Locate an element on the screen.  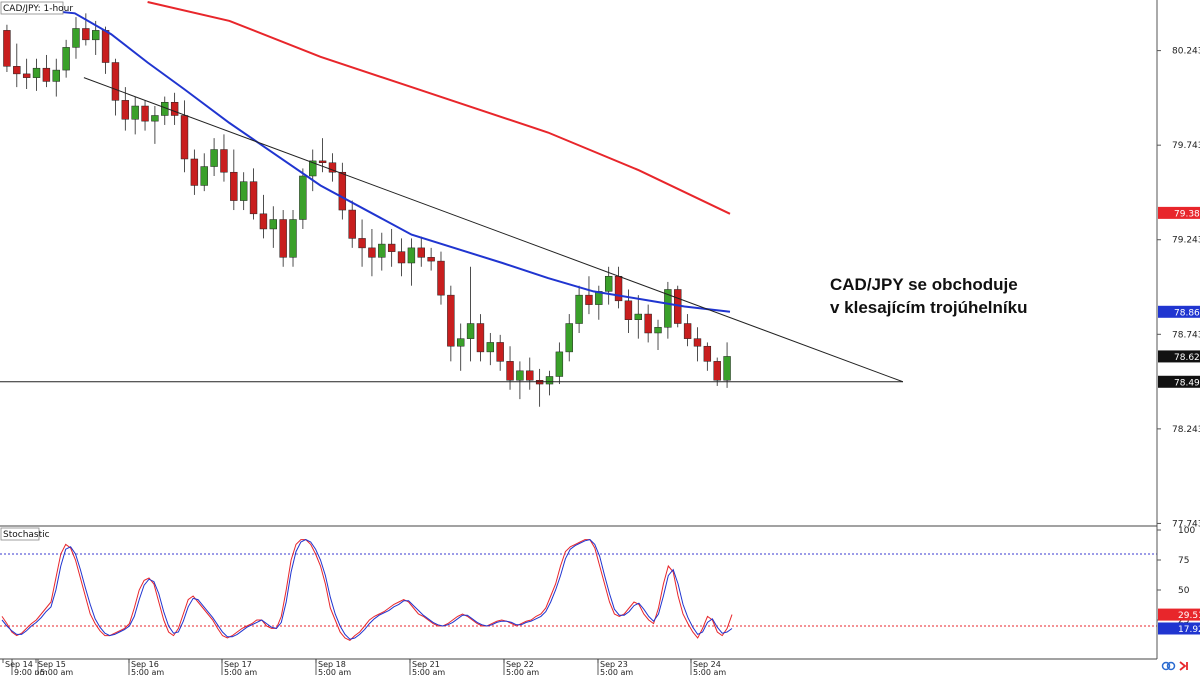
price-label-badge: 78.862 is located at coordinates (1179, 312).